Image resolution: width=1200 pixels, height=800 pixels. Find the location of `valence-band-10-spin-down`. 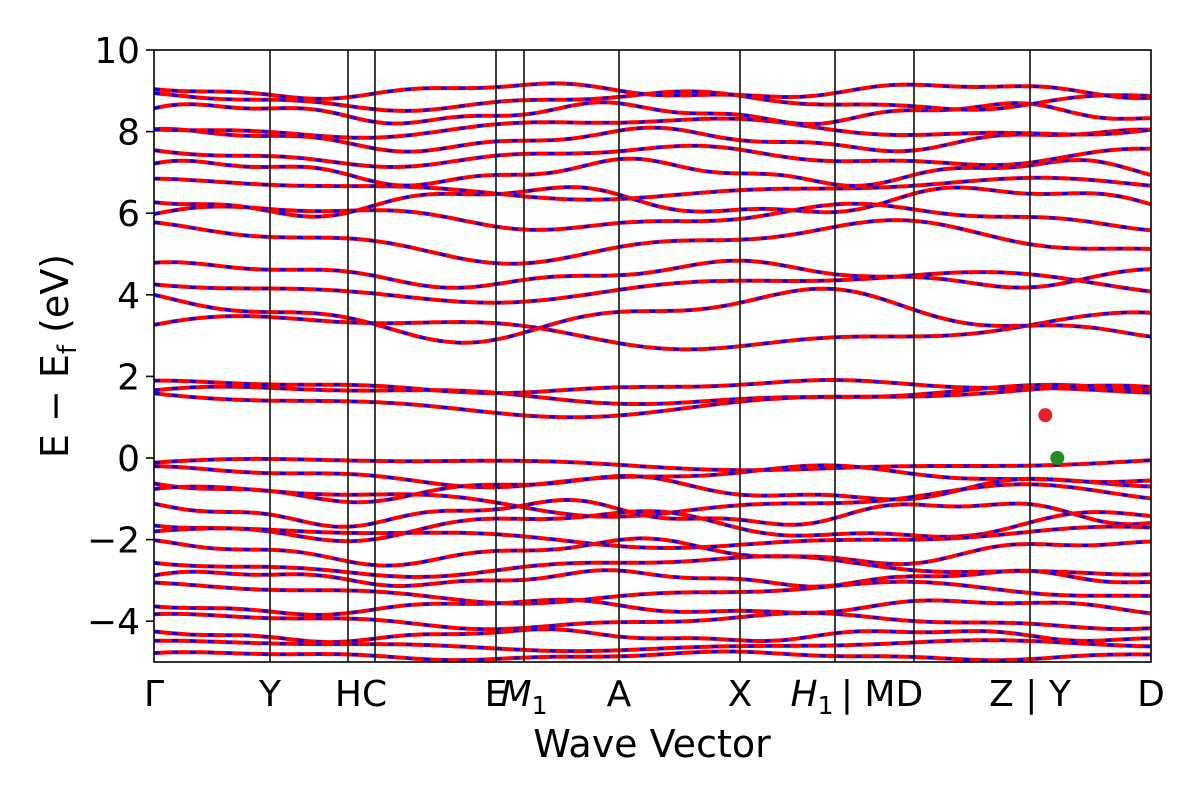

valence-band-10-spin-down is located at coordinates (652, 593).